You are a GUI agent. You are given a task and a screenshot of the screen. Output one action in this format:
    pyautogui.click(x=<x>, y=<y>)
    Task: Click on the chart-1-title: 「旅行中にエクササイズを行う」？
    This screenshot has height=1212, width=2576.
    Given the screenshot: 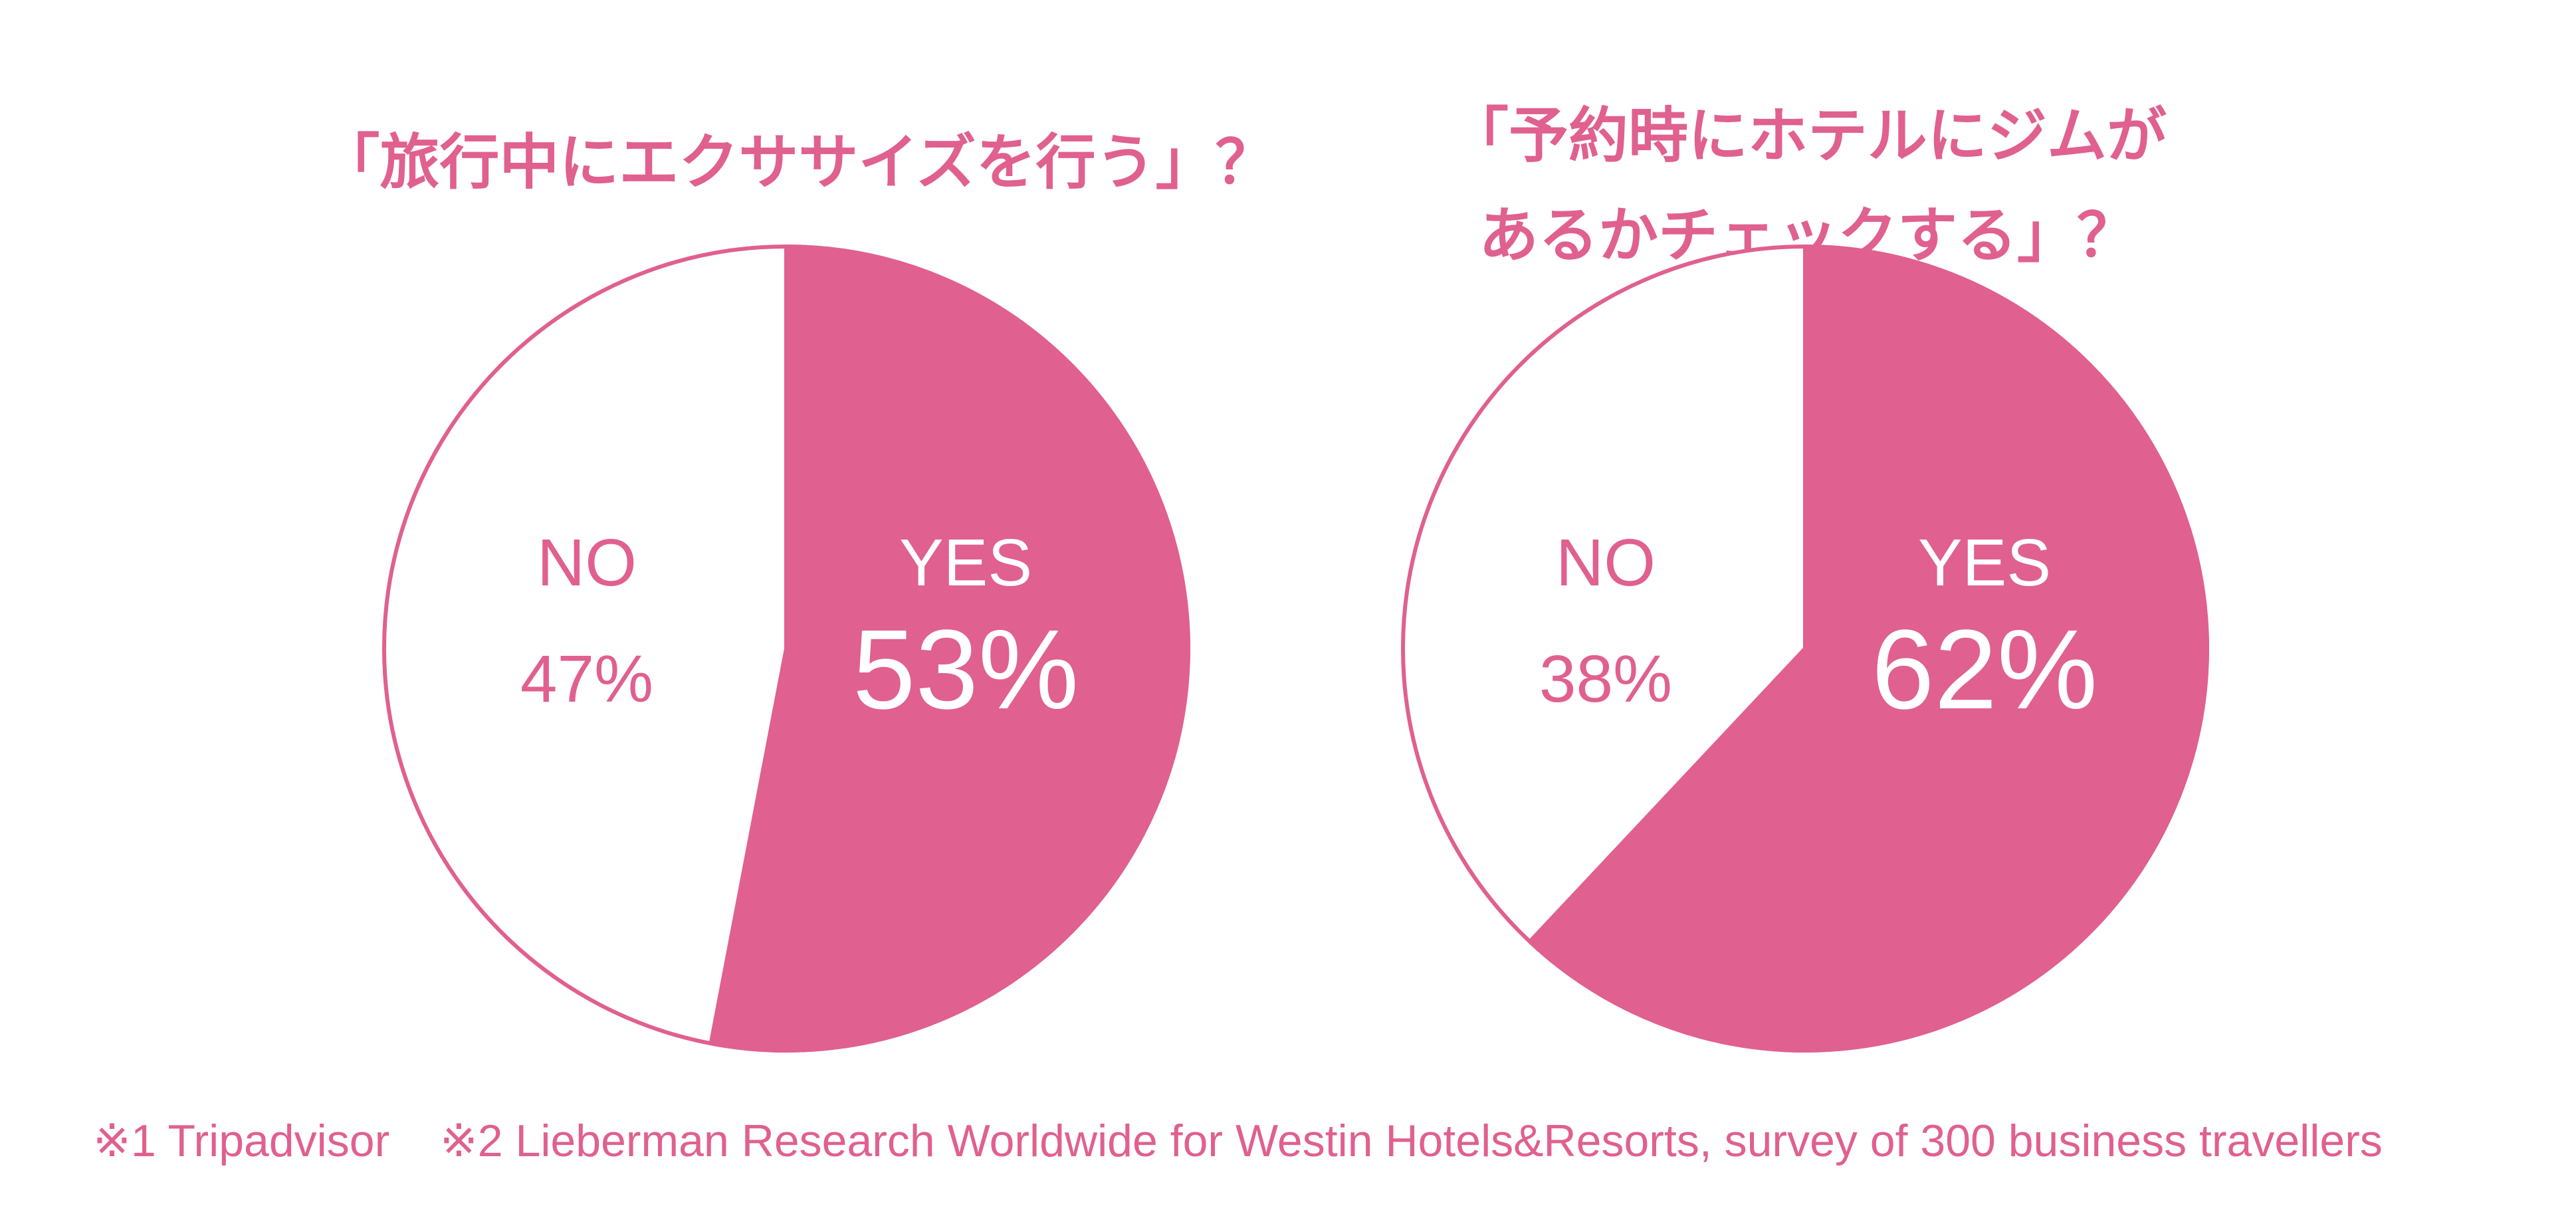 What is the action you would take?
    pyautogui.click(x=797, y=162)
    